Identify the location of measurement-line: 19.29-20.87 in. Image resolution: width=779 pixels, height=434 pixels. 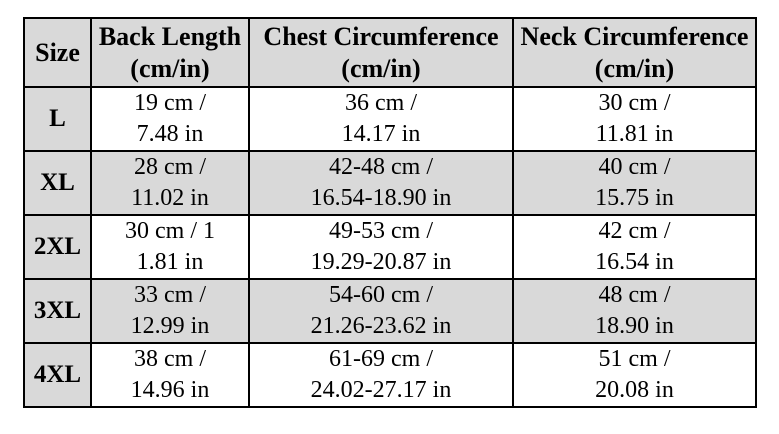
(381, 262).